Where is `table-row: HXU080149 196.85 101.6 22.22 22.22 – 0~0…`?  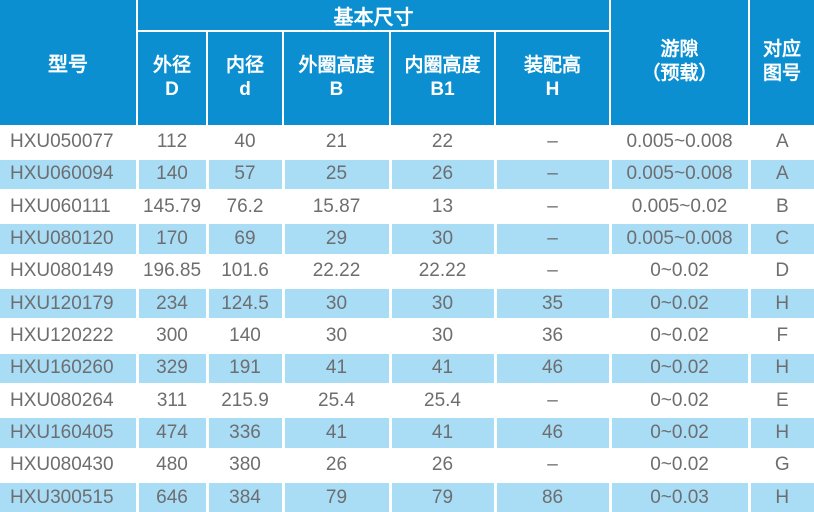
table-row: HXU080149 196.85 101.6 22.22 22.22 – 0~0… is located at coordinates (407, 270).